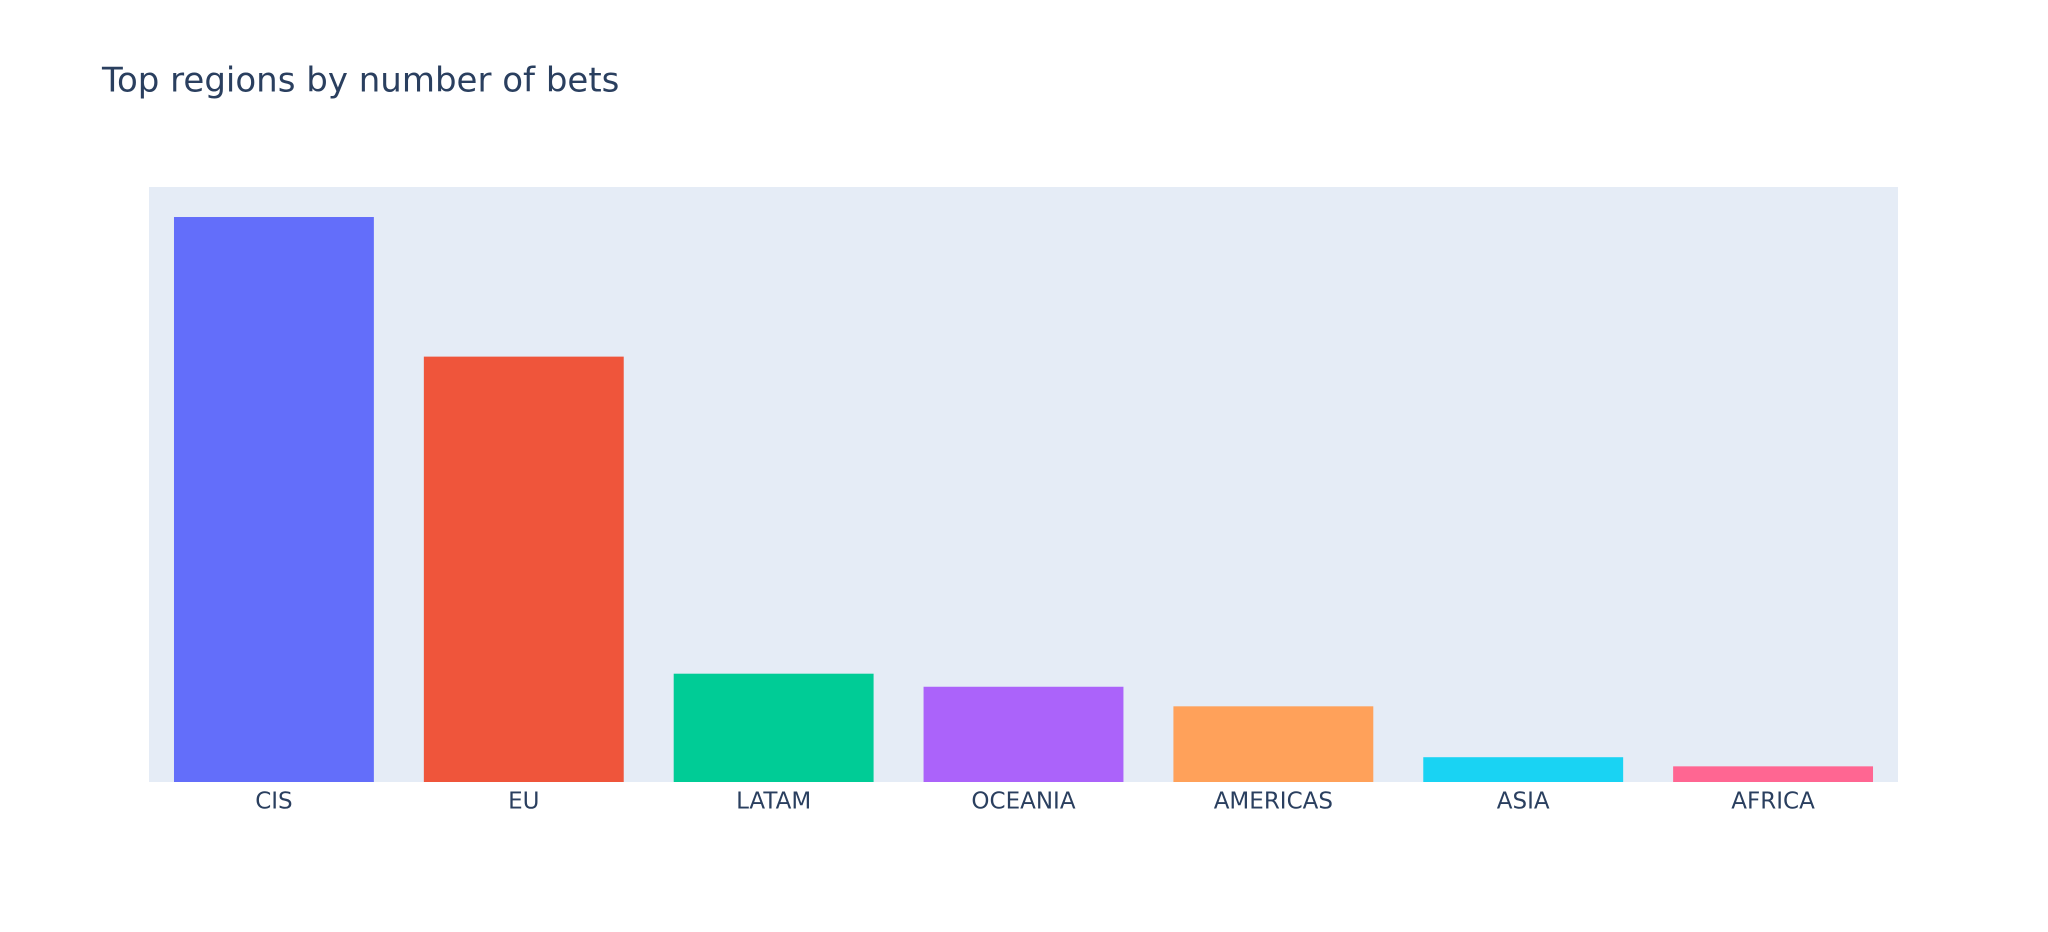  What do you see at coordinates (273, 802) in the screenshot?
I see `x-tick-label: CIS` at bounding box center [273, 802].